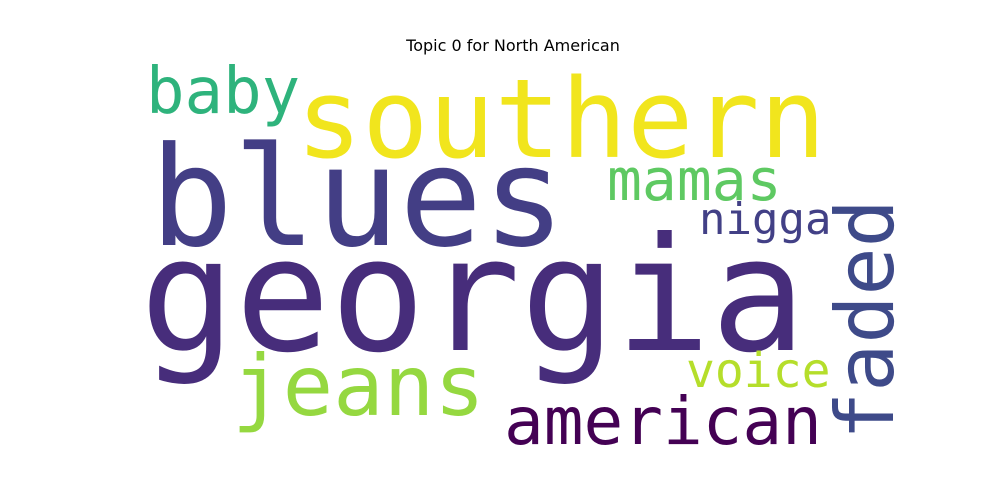 The width and height of the screenshot is (1000, 500). Describe the element at coordinates (694, 180) in the screenshot. I see `word-mamas: mamas` at that location.